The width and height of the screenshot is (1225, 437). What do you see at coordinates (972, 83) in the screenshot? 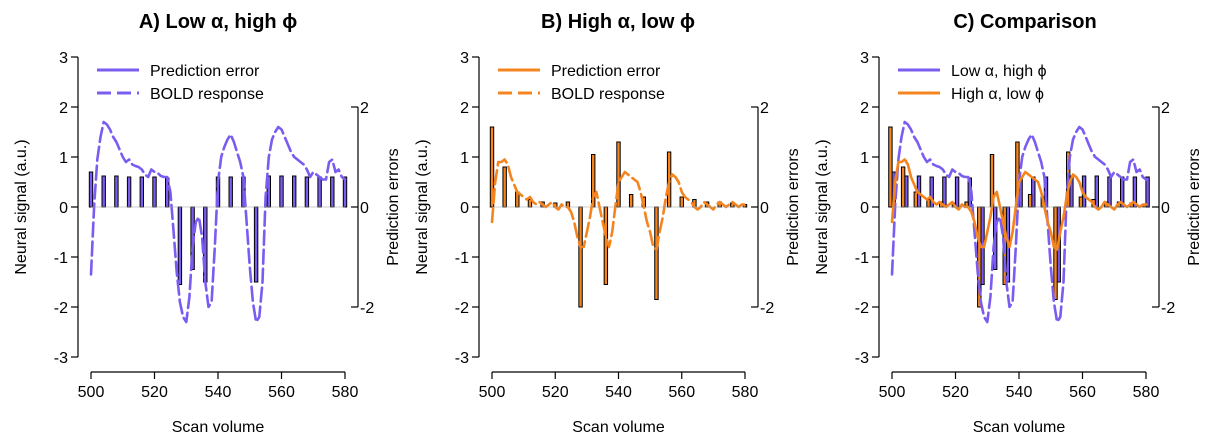
I see `legend: Low α, high ϕ High α, low ϕ` at bounding box center [972, 83].